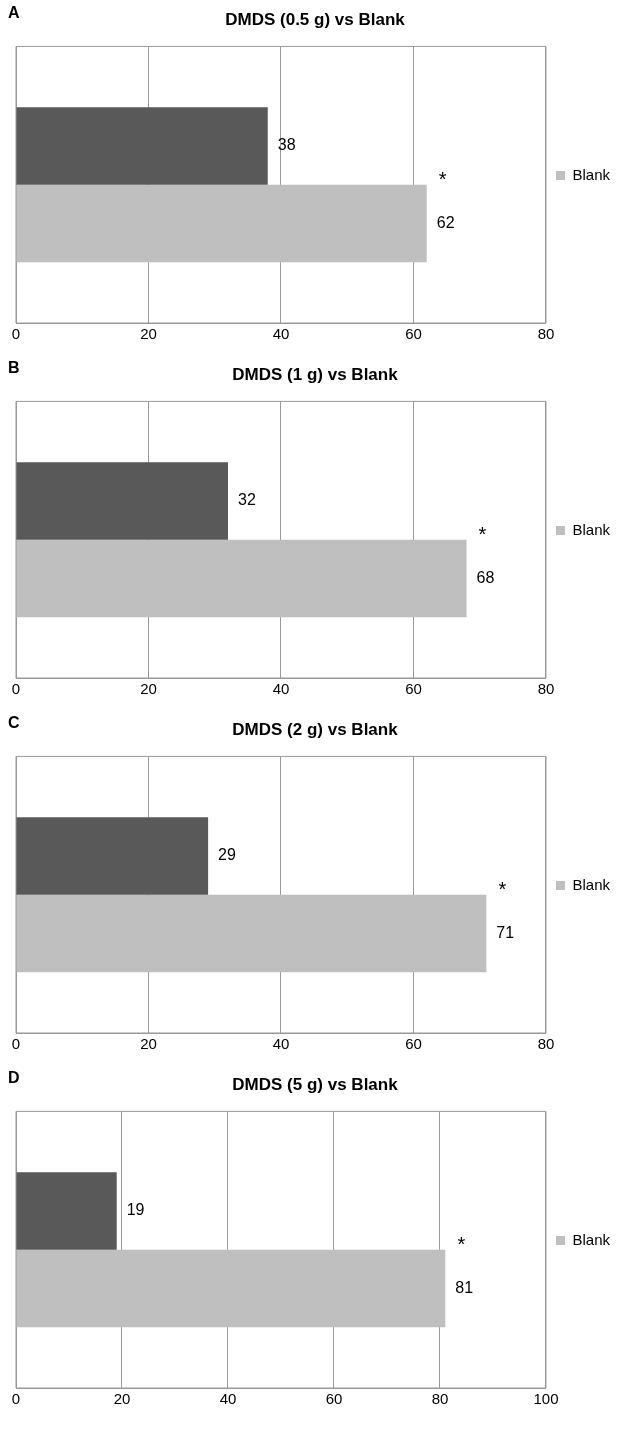  What do you see at coordinates (246, 500) in the screenshot?
I see `data-label: 32` at bounding box center [246, 500].